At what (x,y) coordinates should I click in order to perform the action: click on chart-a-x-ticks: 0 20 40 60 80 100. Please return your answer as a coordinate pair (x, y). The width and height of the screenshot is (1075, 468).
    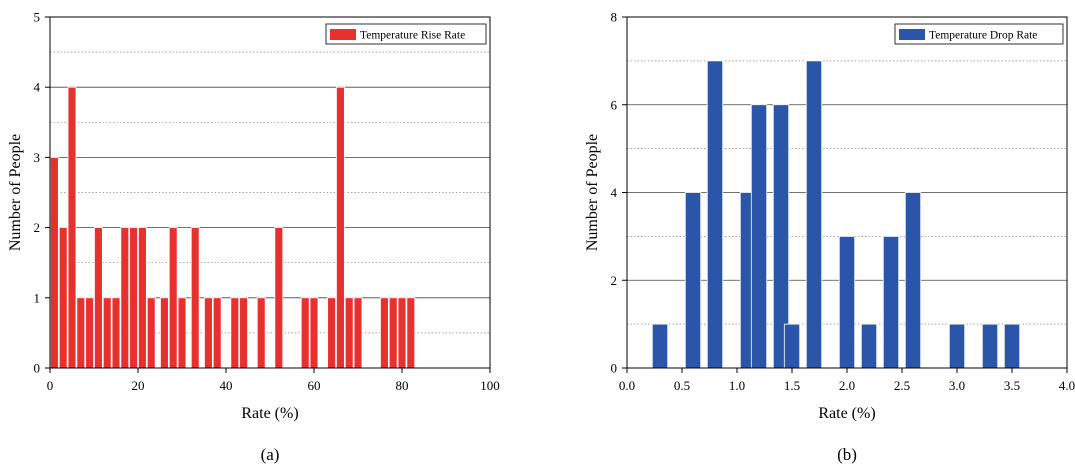
    Looking at the image, I should click on (273, 380).